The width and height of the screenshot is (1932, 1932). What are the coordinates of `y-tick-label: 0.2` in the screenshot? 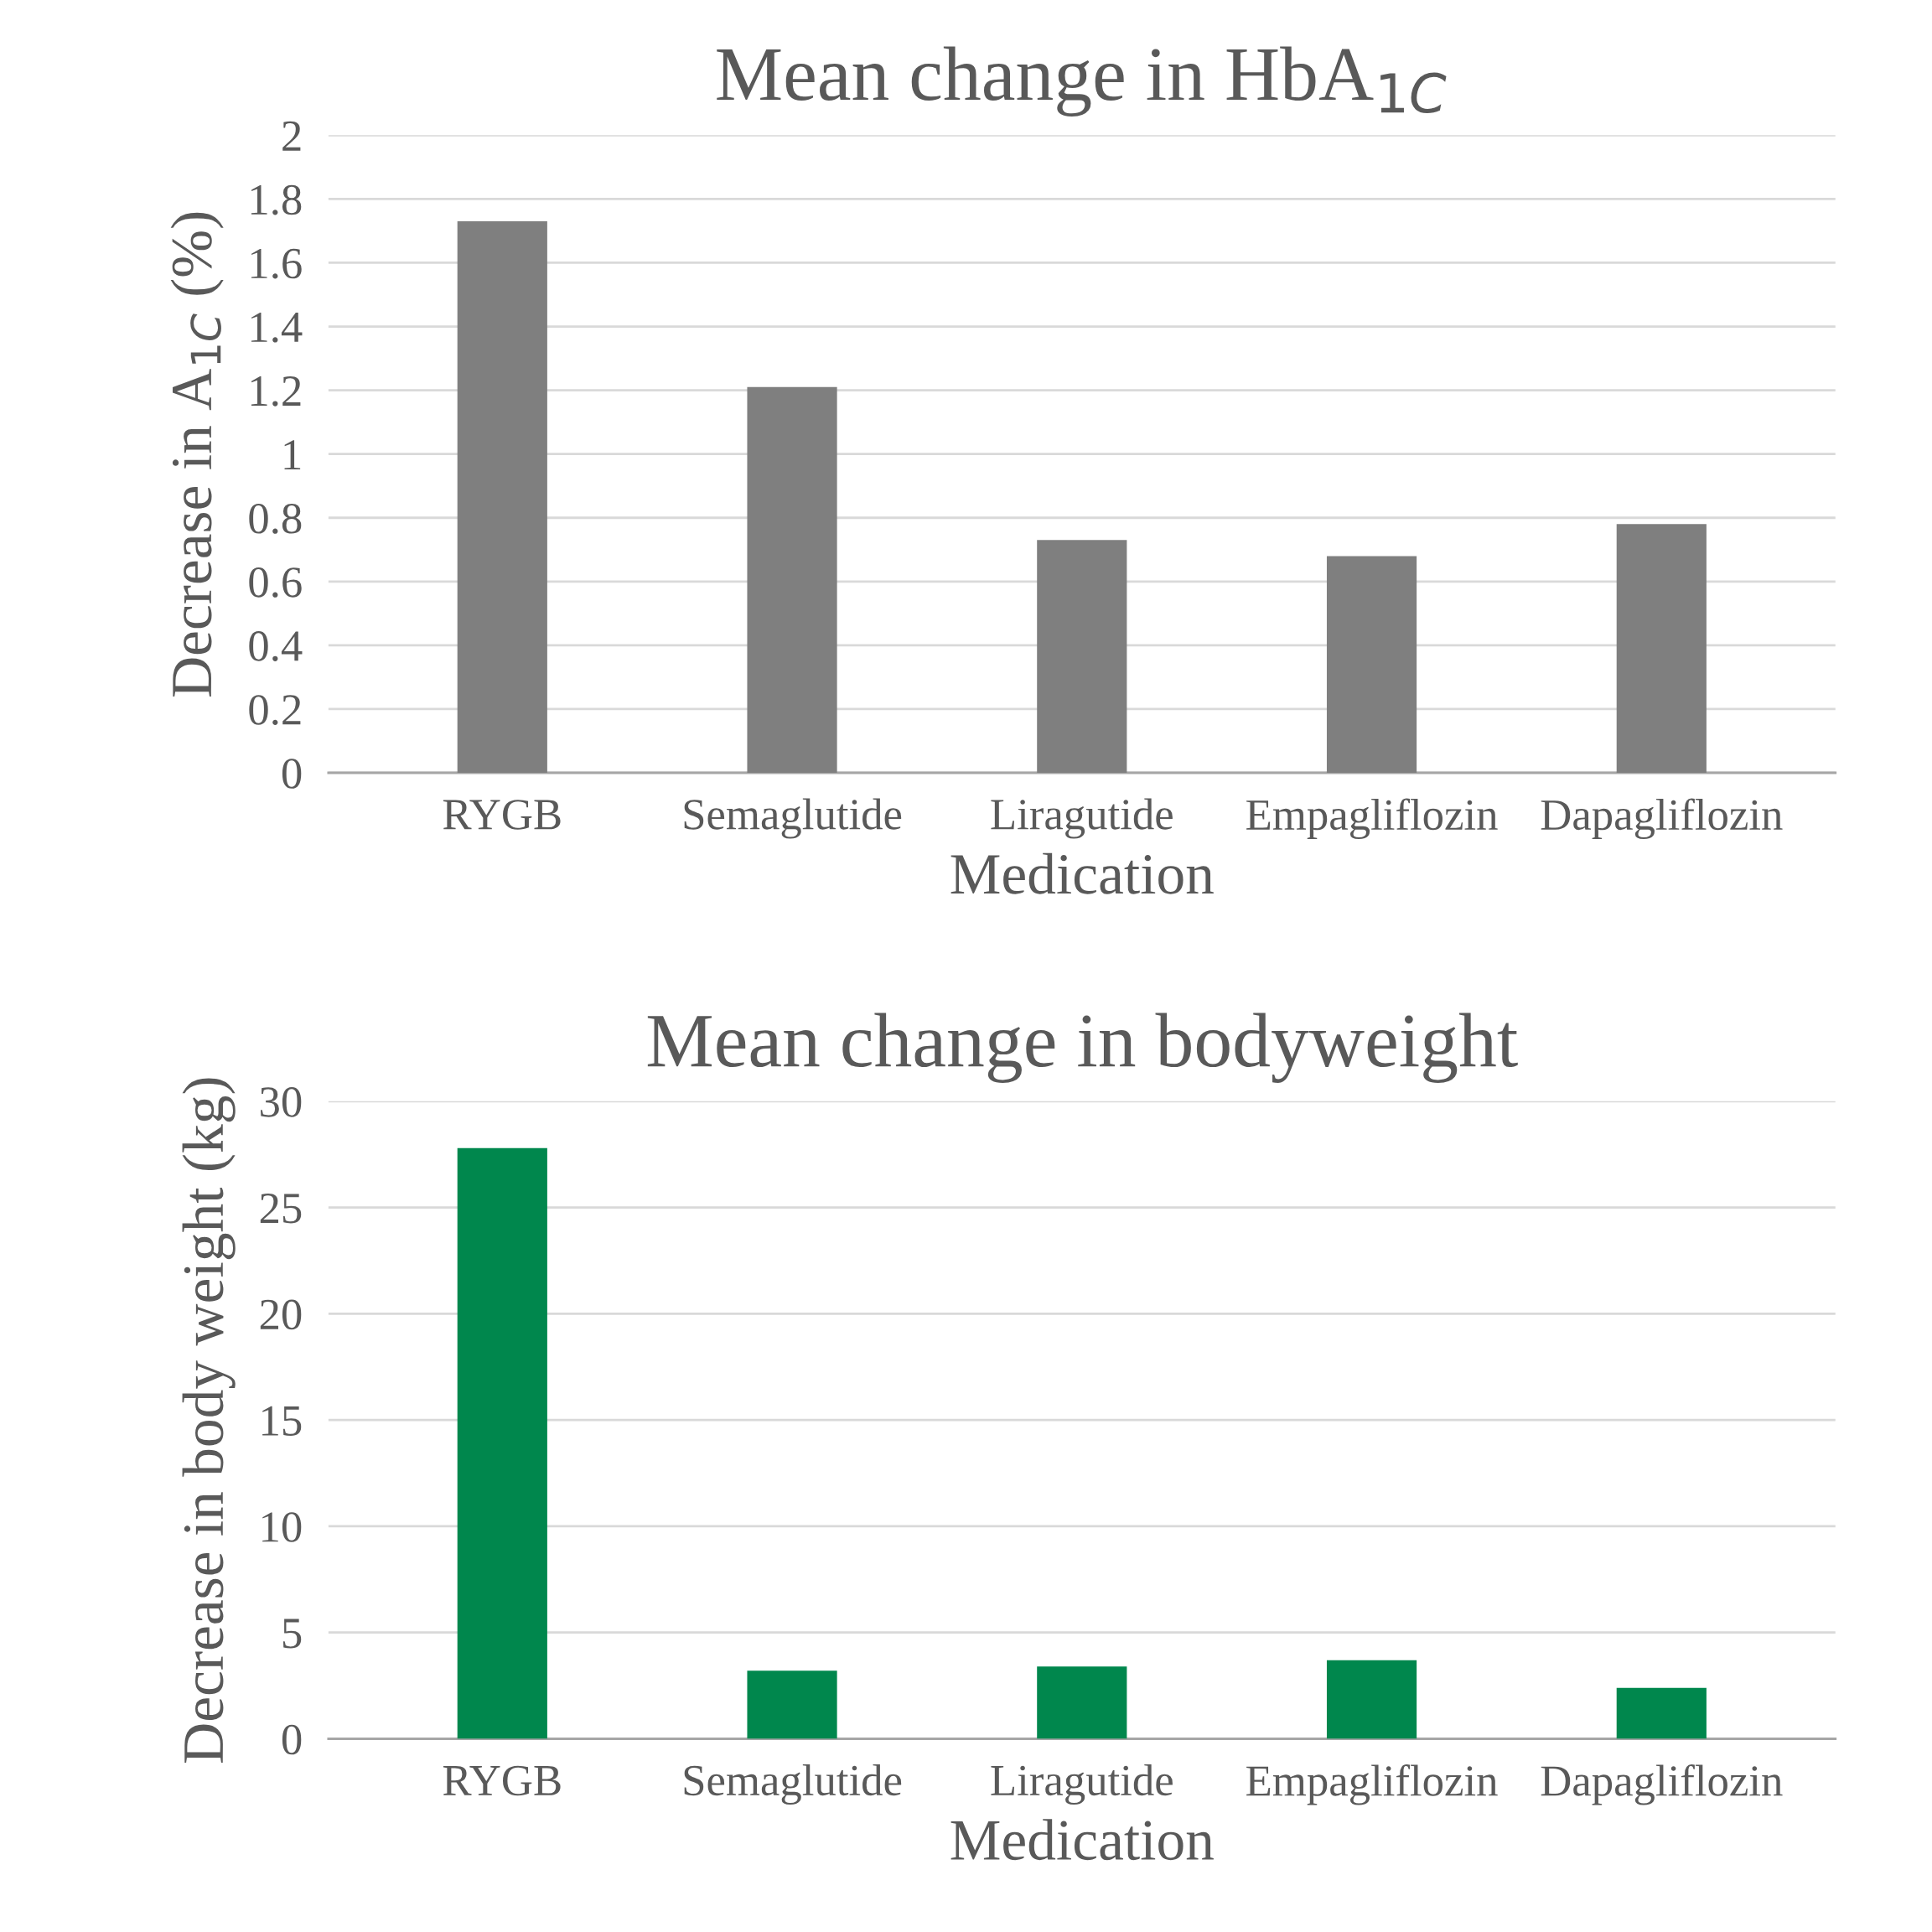 It's located at (275, 710).